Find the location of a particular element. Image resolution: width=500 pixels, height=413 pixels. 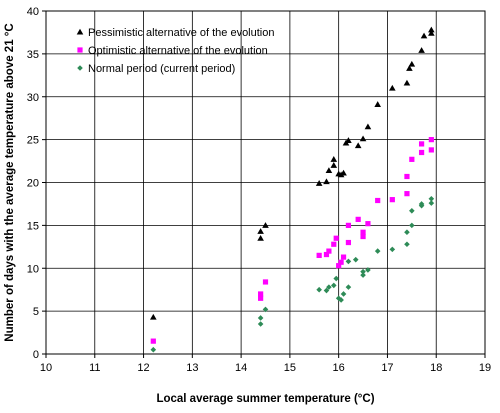

y-tick-label: 15 is located at coordinates (33, 226).